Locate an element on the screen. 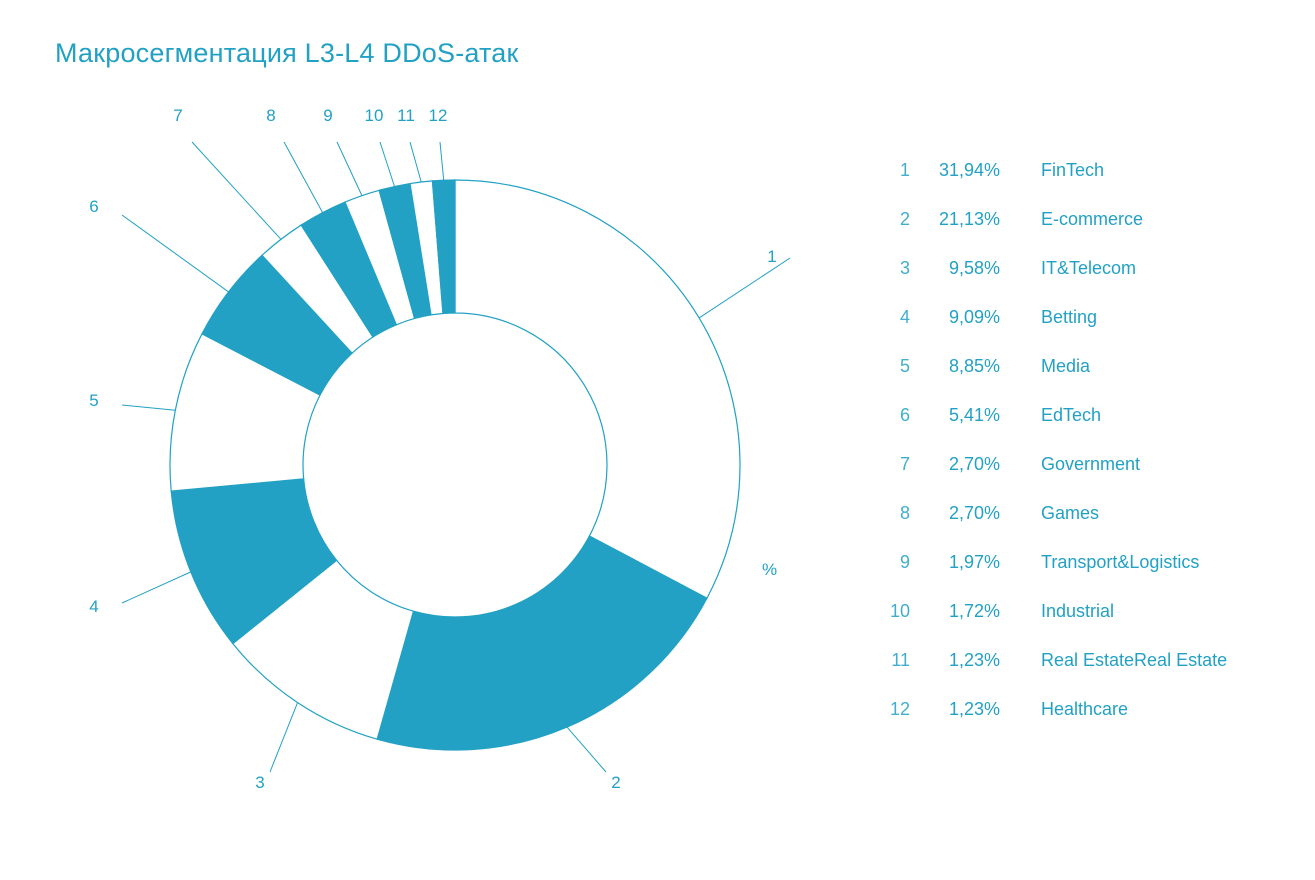 This screenshot has width=1315, height=880. legend-number: 4 is located at coordinates (904, 317).